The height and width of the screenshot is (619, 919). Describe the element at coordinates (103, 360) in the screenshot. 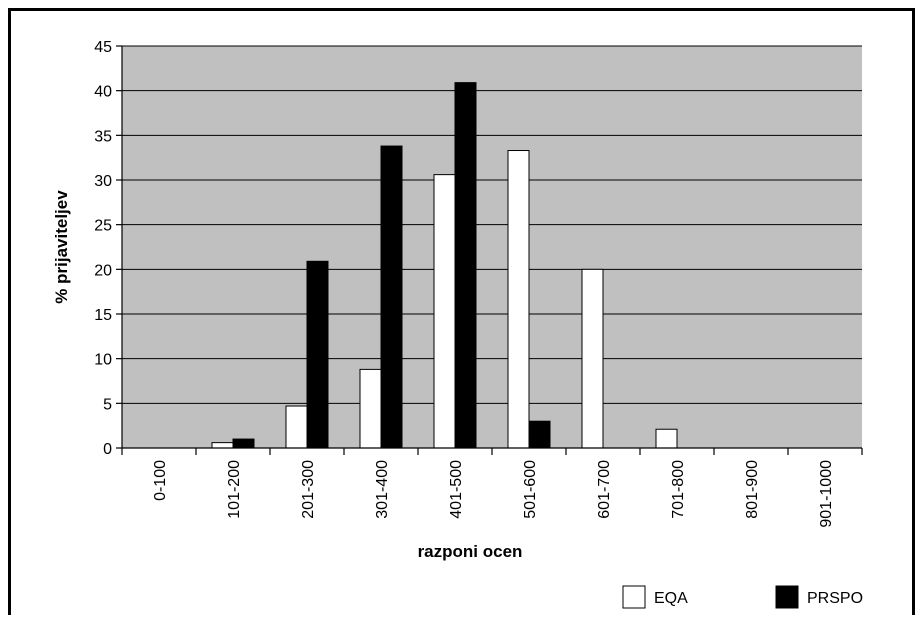

I see `y-tick-label: 10` at that location.